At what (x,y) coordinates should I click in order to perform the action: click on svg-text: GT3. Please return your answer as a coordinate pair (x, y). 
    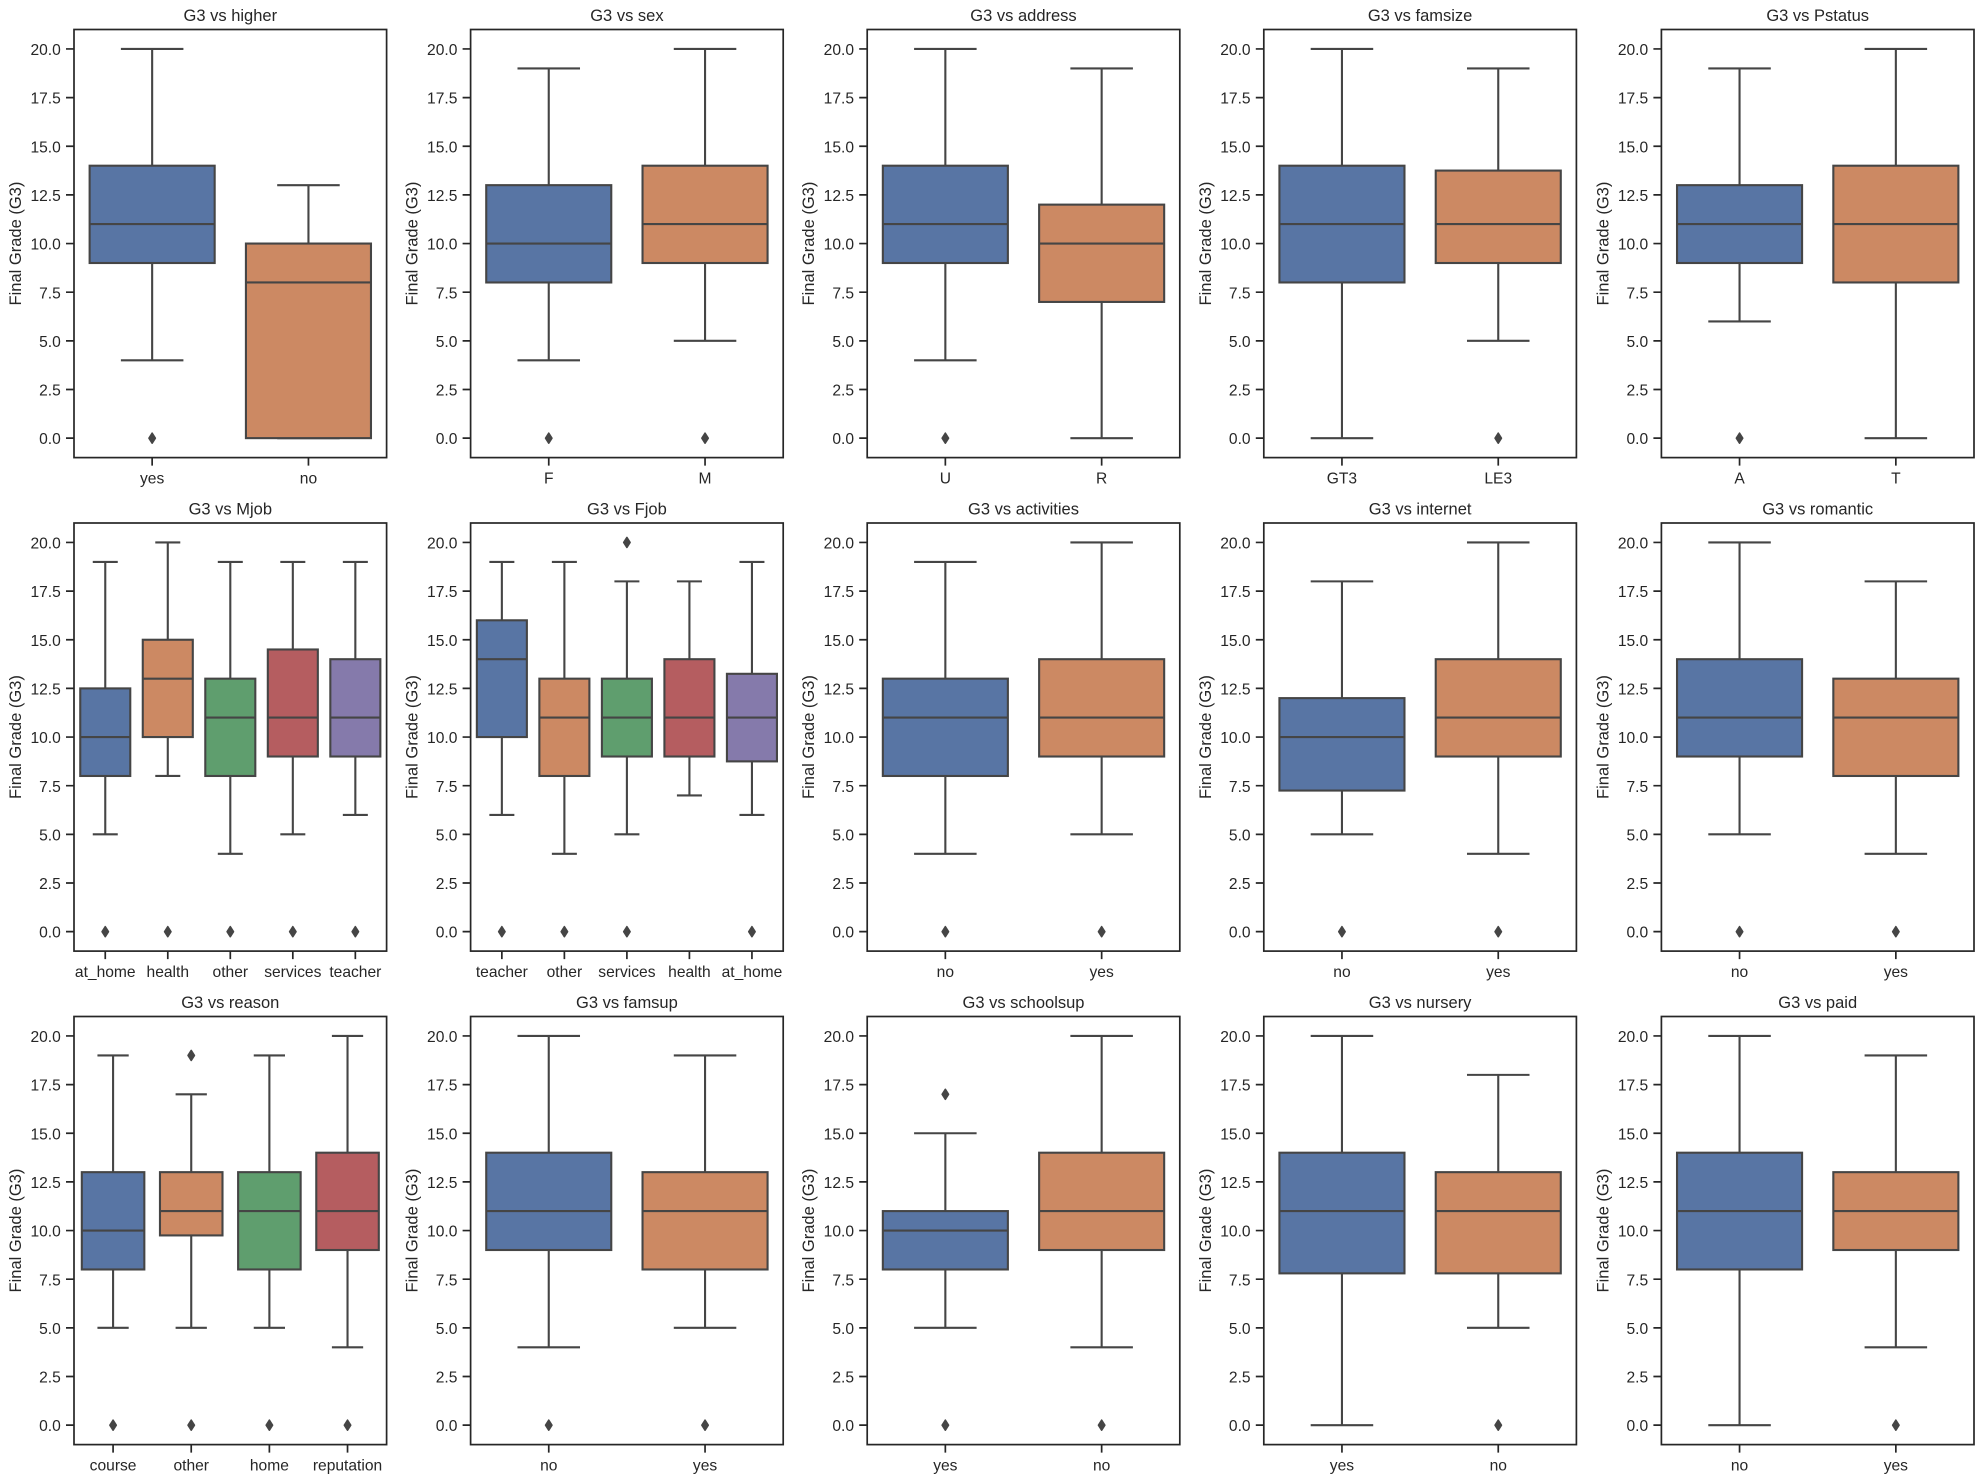
    Looking at the image, I should click on (1342, 478).